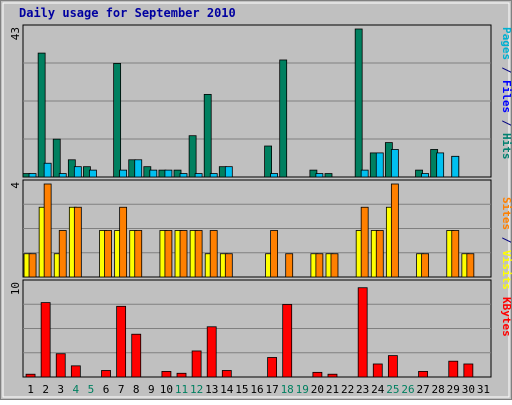 This screenshot has width=512, height=405. Describe the element at coordinates (227, 389) in the screenshot. I see `x-tick-label-14: 14` at that location.